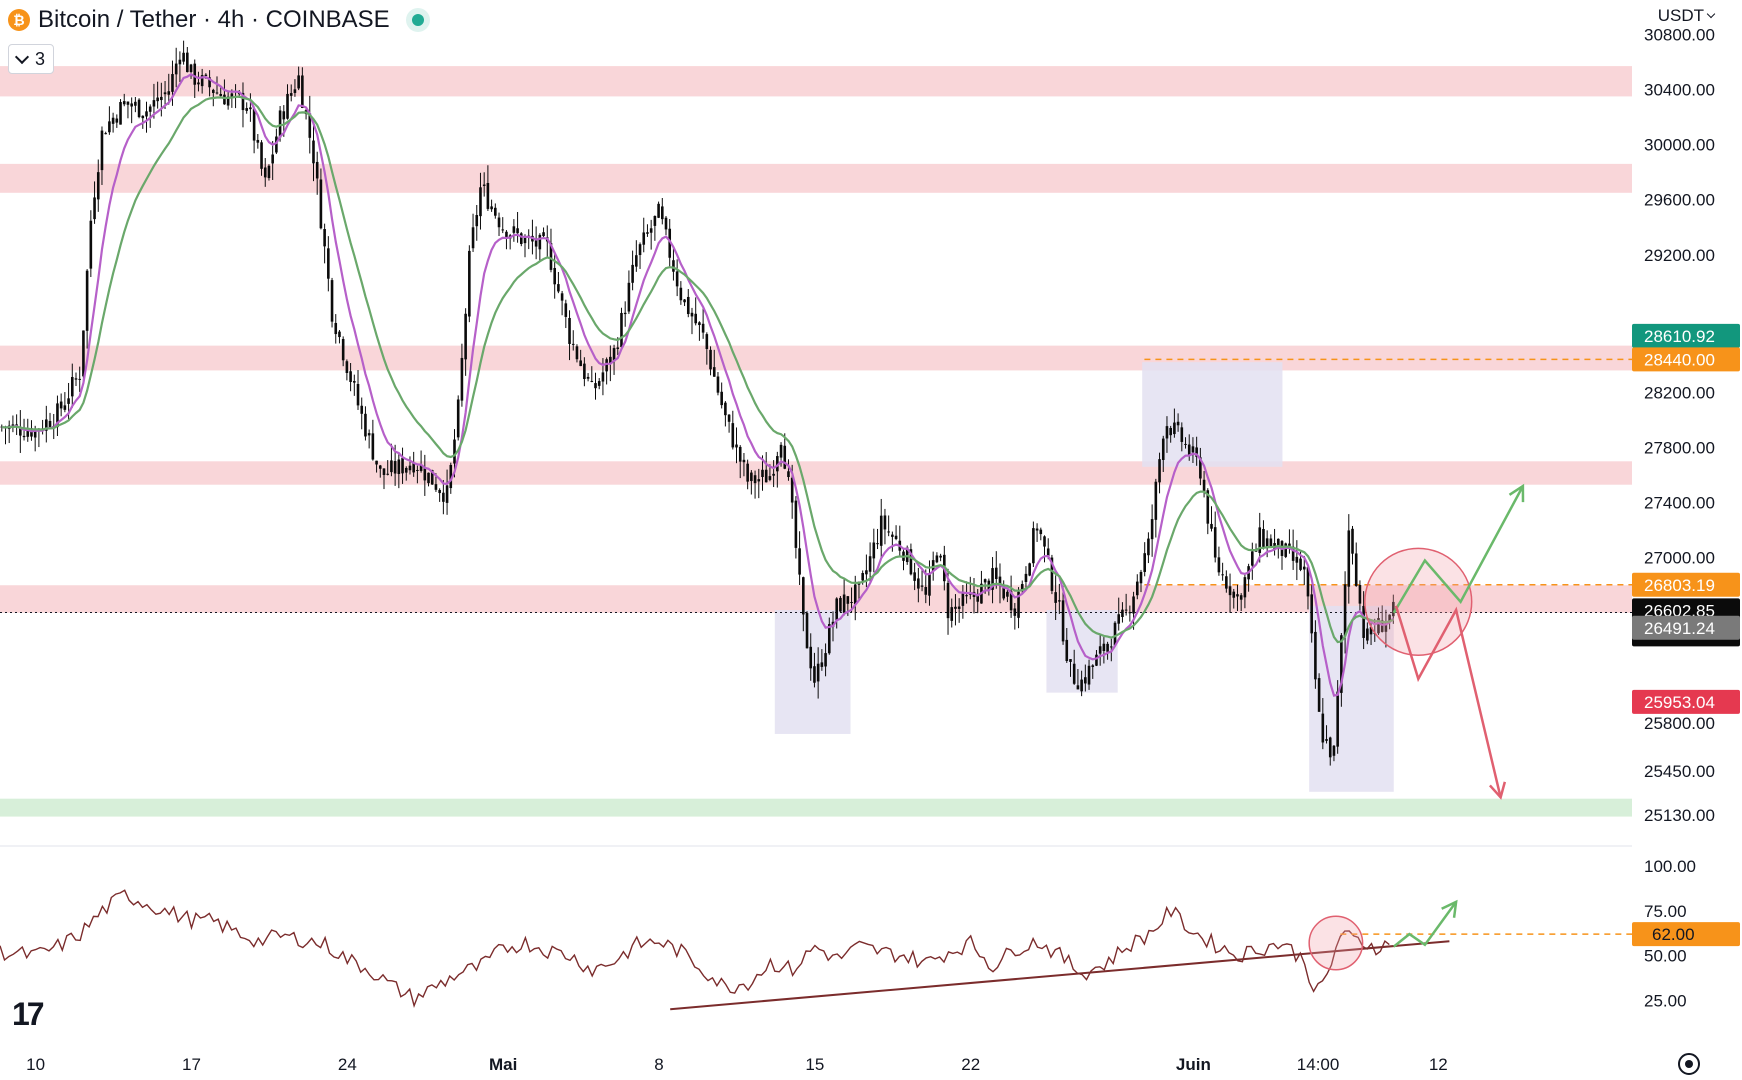  I want to click on symbol-title: Bitcoin / Tether · 4h · COINBASE, so click(214, 19).